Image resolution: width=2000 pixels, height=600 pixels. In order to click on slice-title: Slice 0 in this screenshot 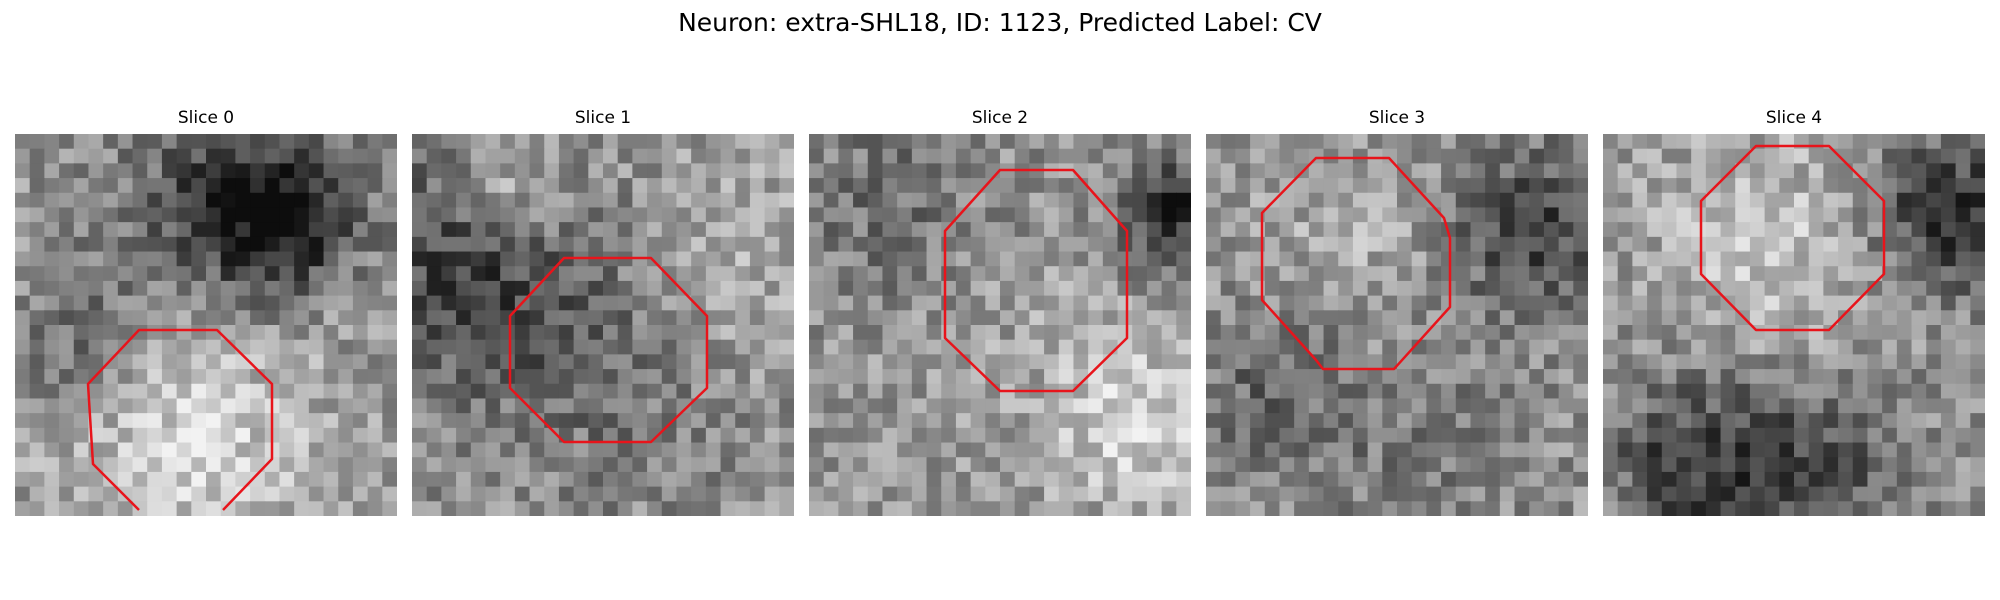, I will do `click(206, 118)`.